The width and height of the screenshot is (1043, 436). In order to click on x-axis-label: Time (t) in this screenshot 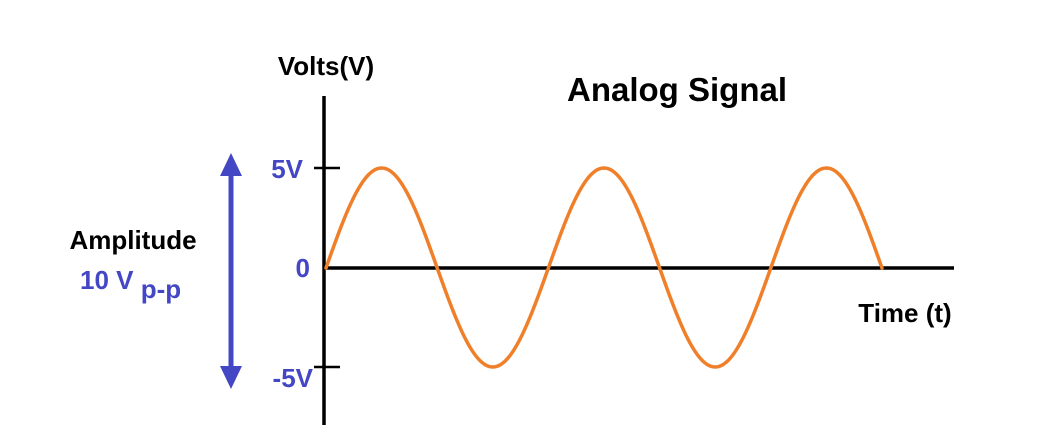, I will do `click(904, 313)`.